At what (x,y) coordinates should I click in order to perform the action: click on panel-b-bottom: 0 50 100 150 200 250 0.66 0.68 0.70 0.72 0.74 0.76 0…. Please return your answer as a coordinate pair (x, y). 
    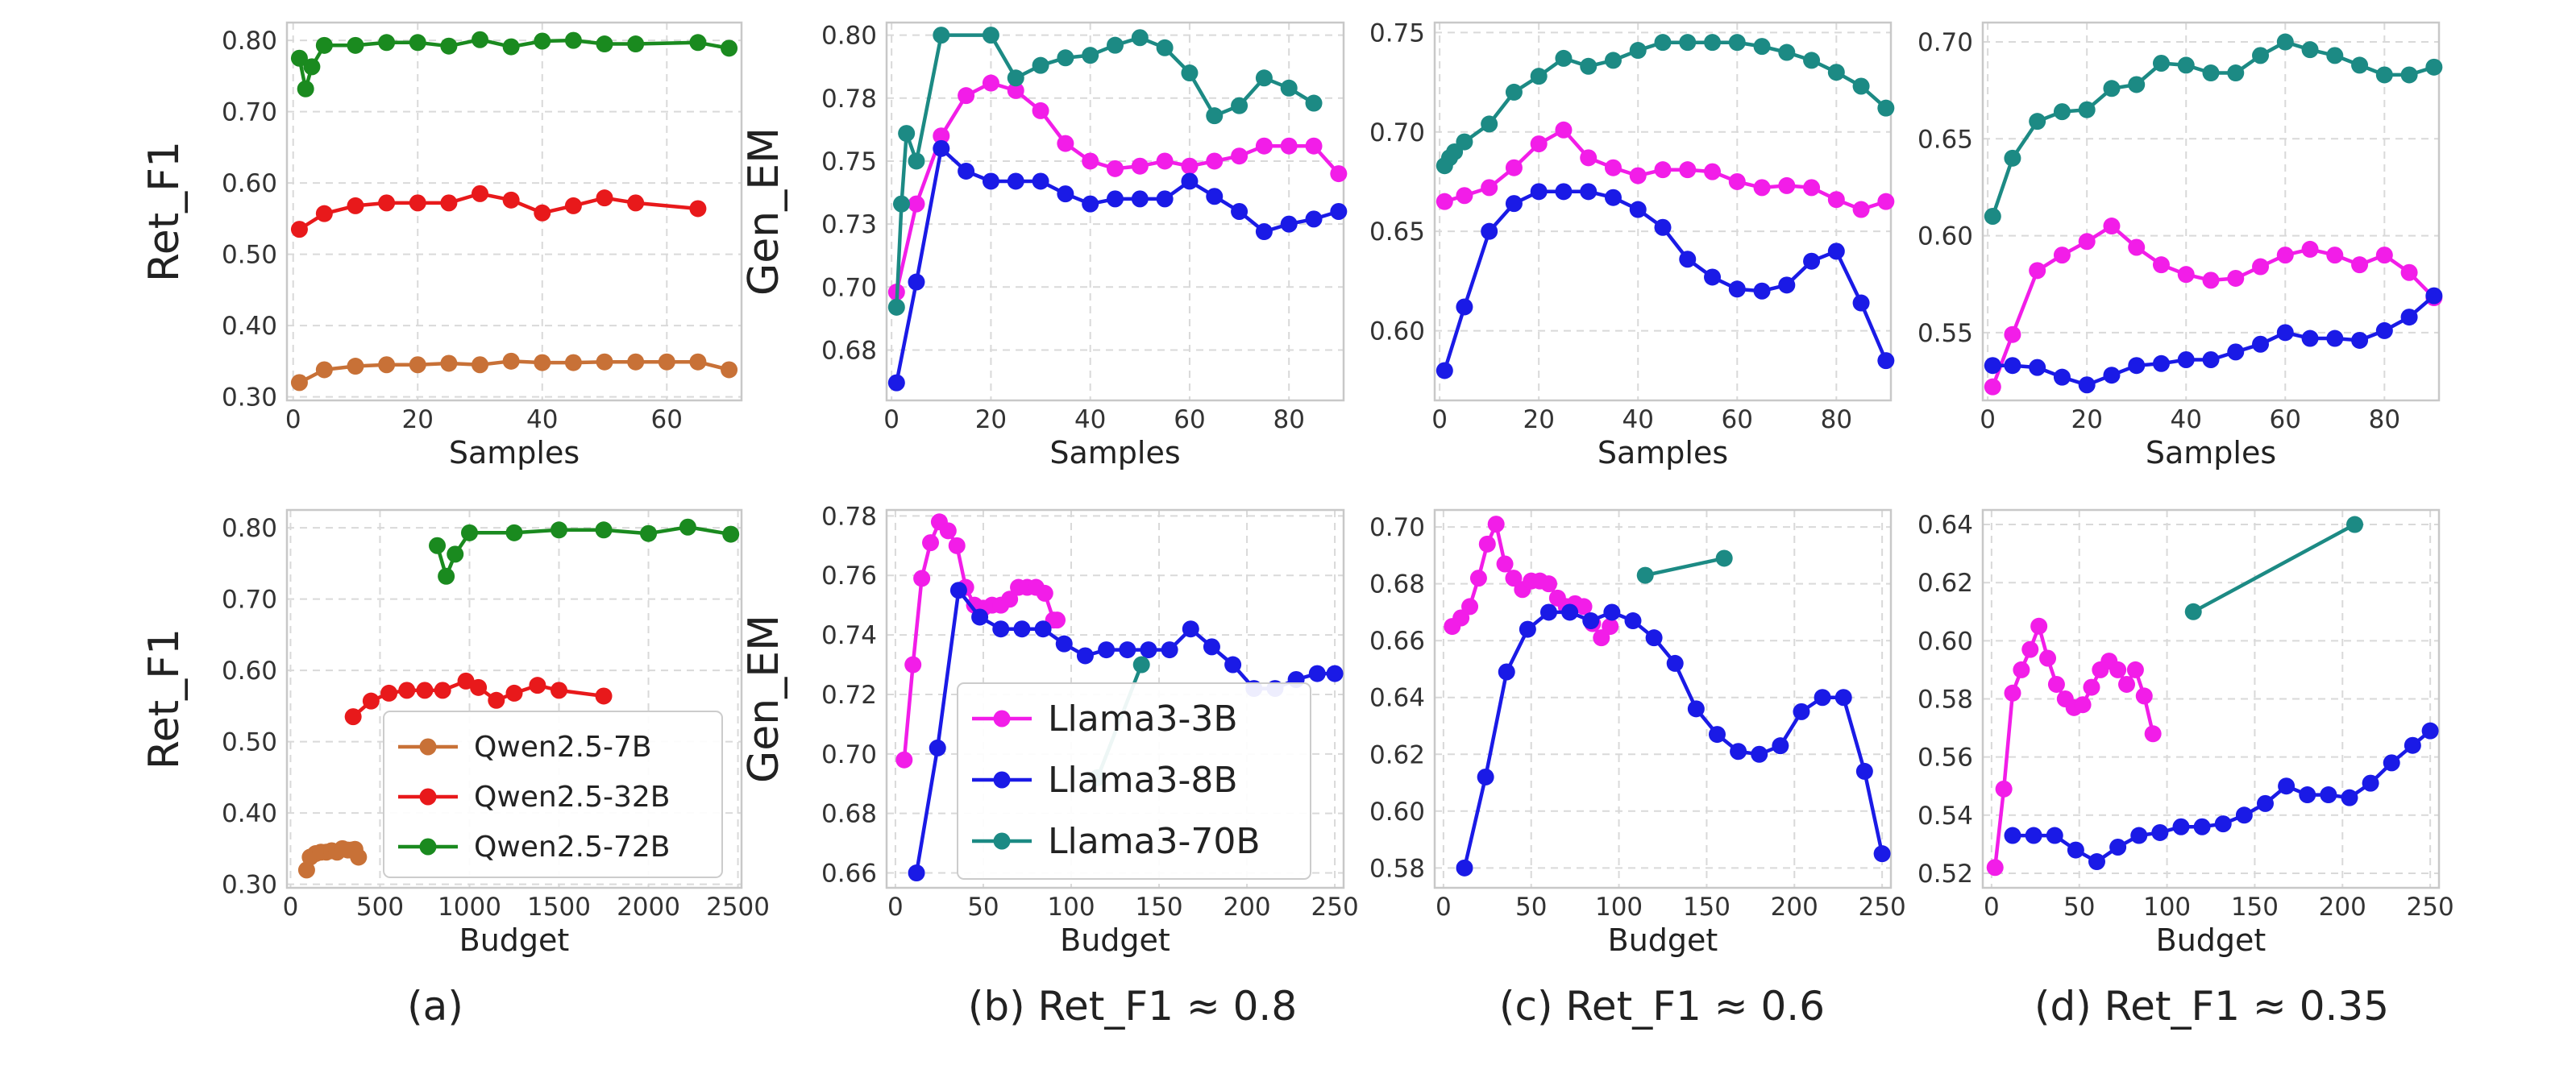
    Looking at the image, I should click on (1049, 730).